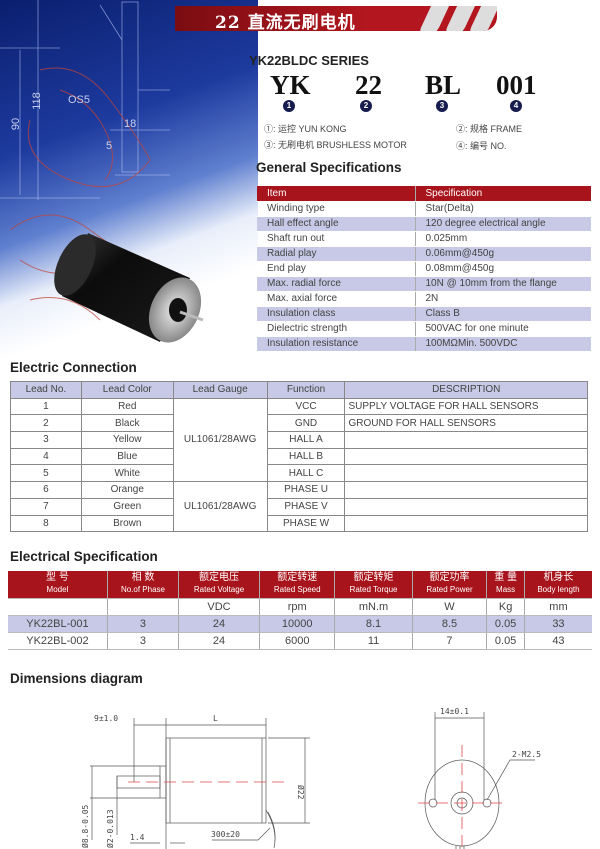  I want to click on table-row: End play 0.08mm@450g, so click(424, 269).